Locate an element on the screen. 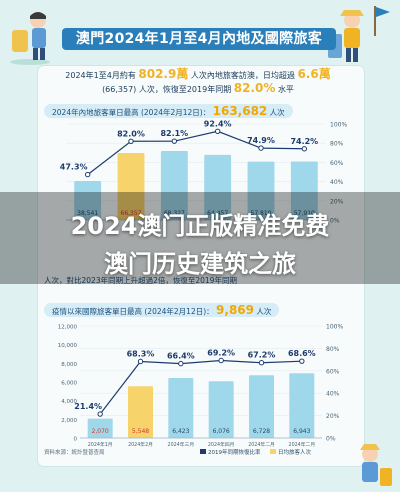  line-value-label: 69.2% is located at coordinates (221, 352).